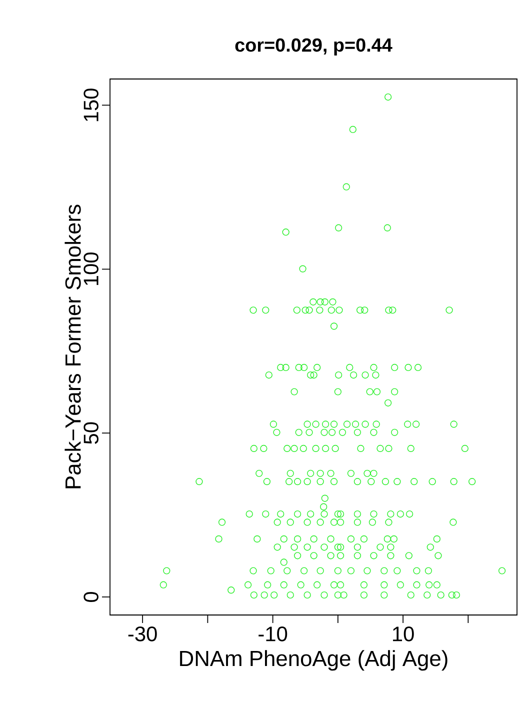 Image resolution: width=529 pixels, height=701 pixels. What do you see at coordinates (313, 47) in the screenshot?
I see `chart-title: cor=0.029, p=0.44` at bounding box center [313, 47].